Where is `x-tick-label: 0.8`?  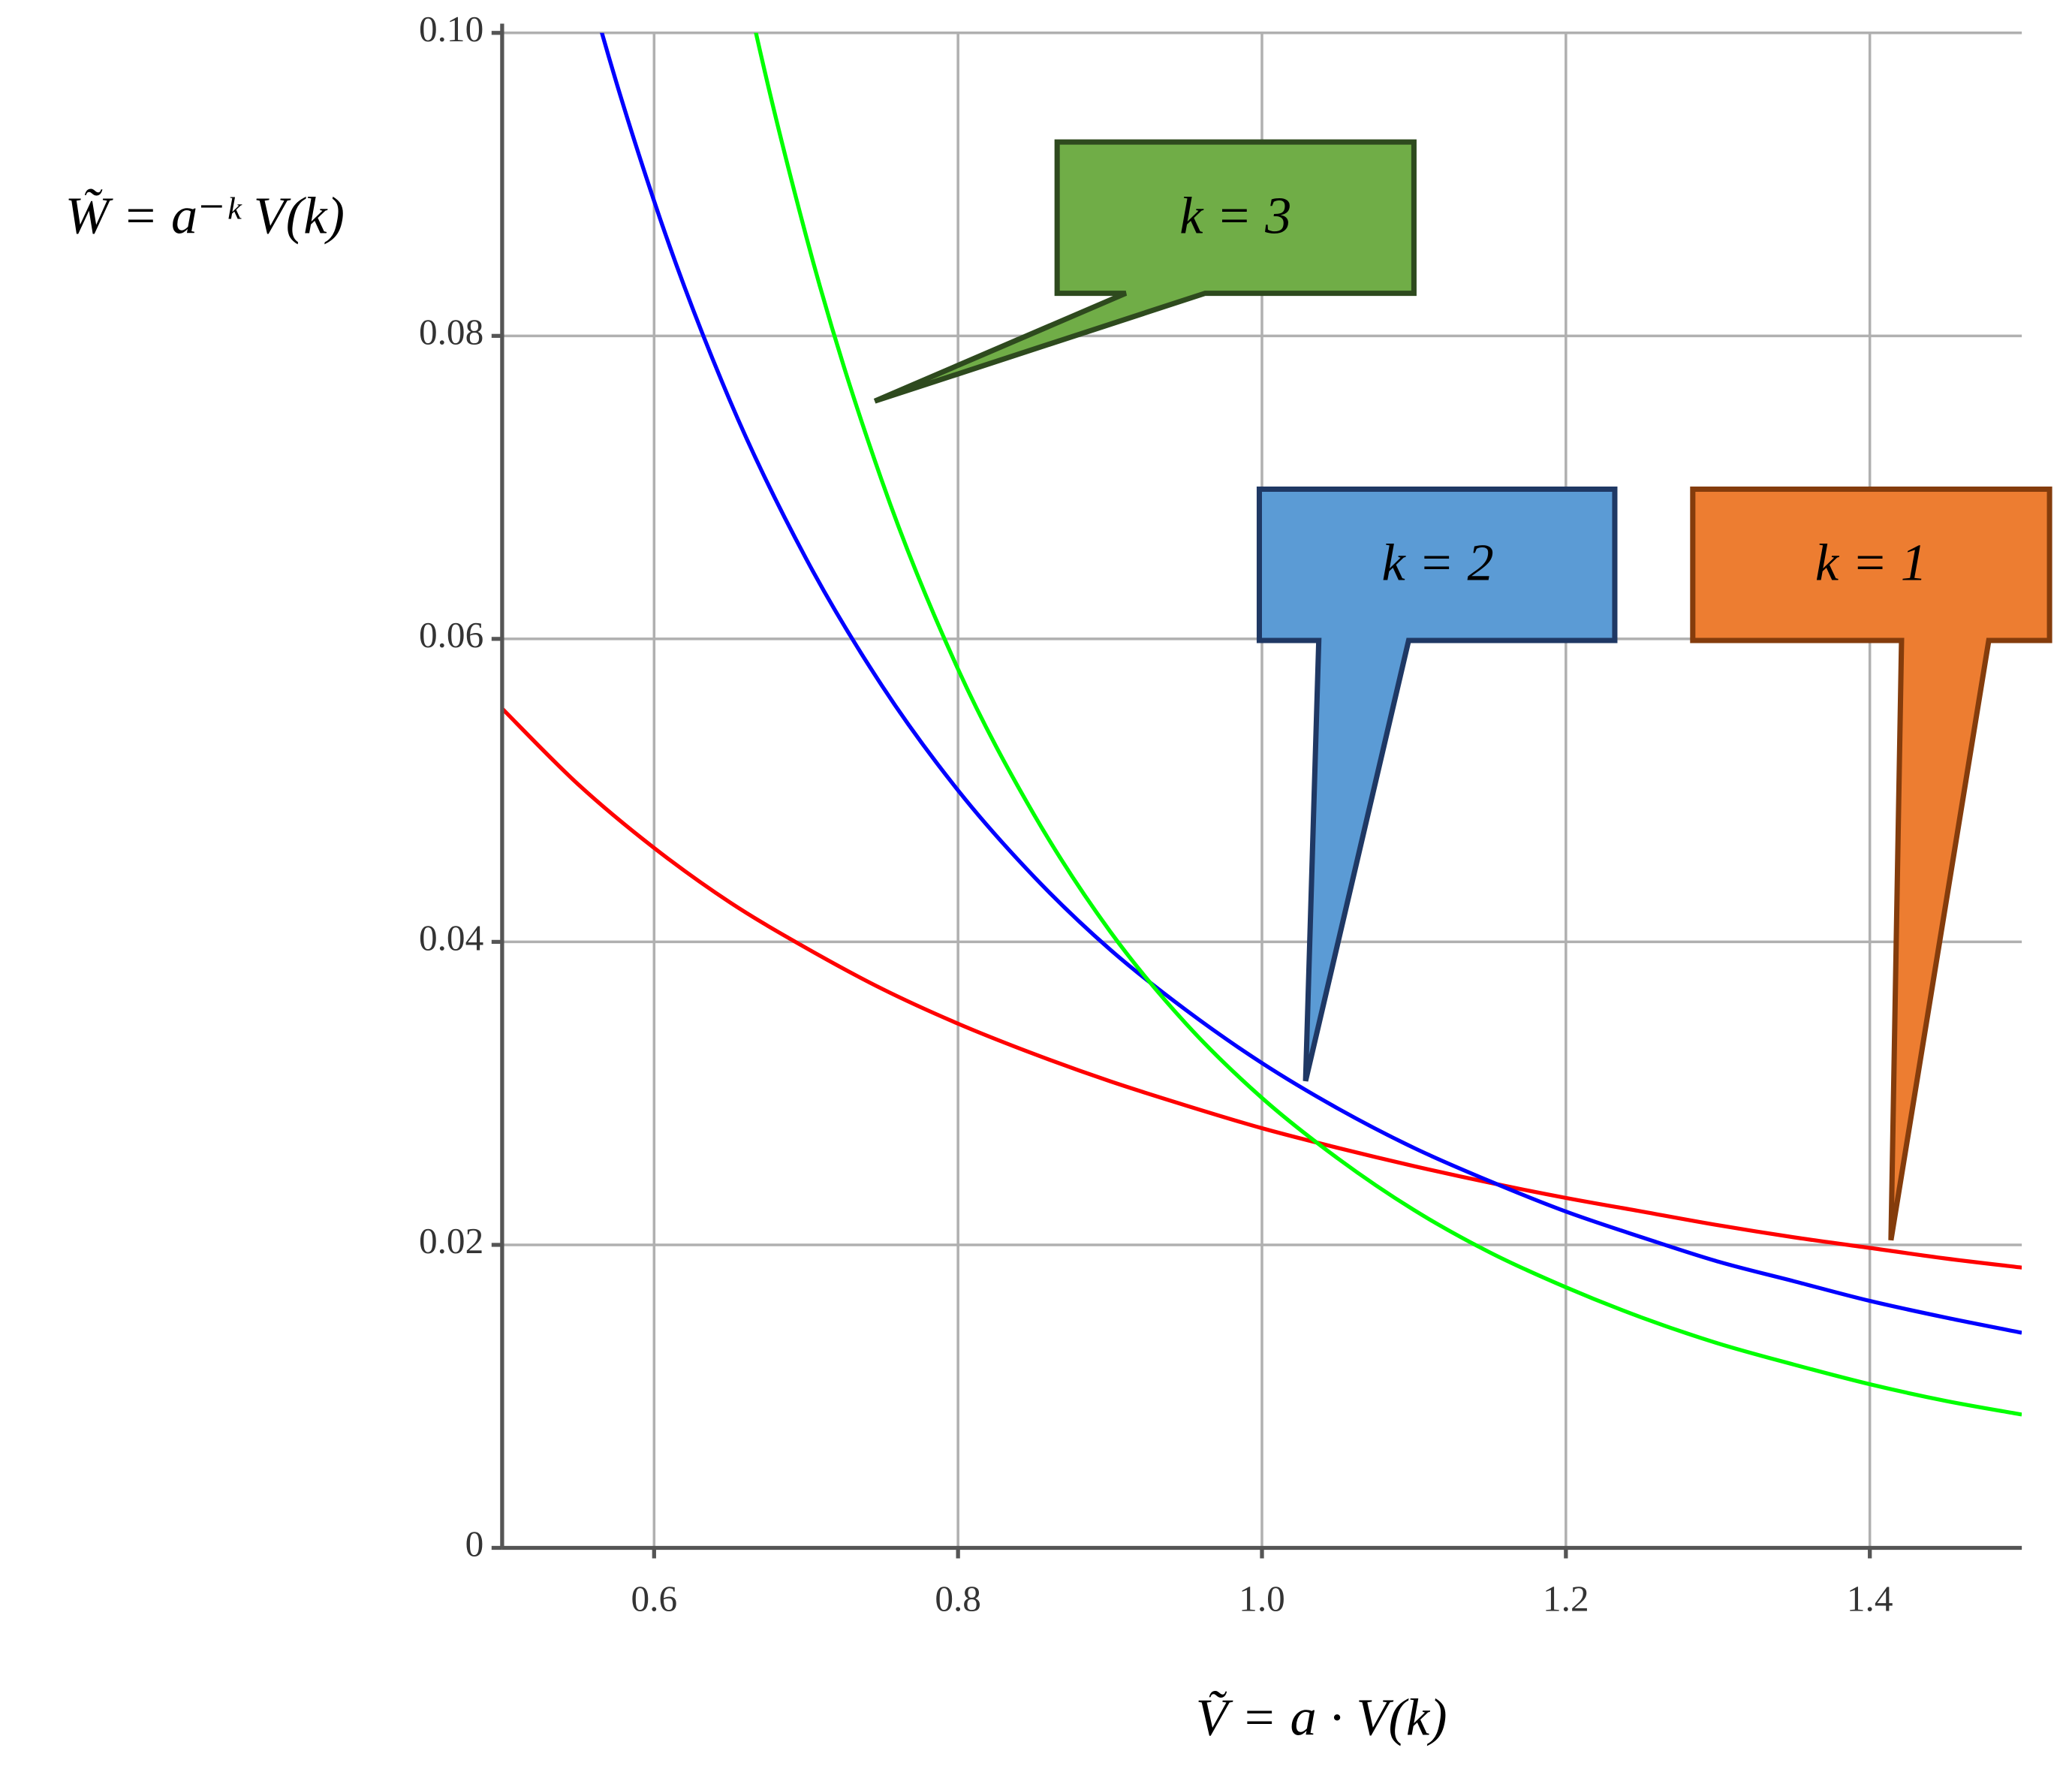
x-tick-label: 0.8 is located at coordinates (958, 1599).